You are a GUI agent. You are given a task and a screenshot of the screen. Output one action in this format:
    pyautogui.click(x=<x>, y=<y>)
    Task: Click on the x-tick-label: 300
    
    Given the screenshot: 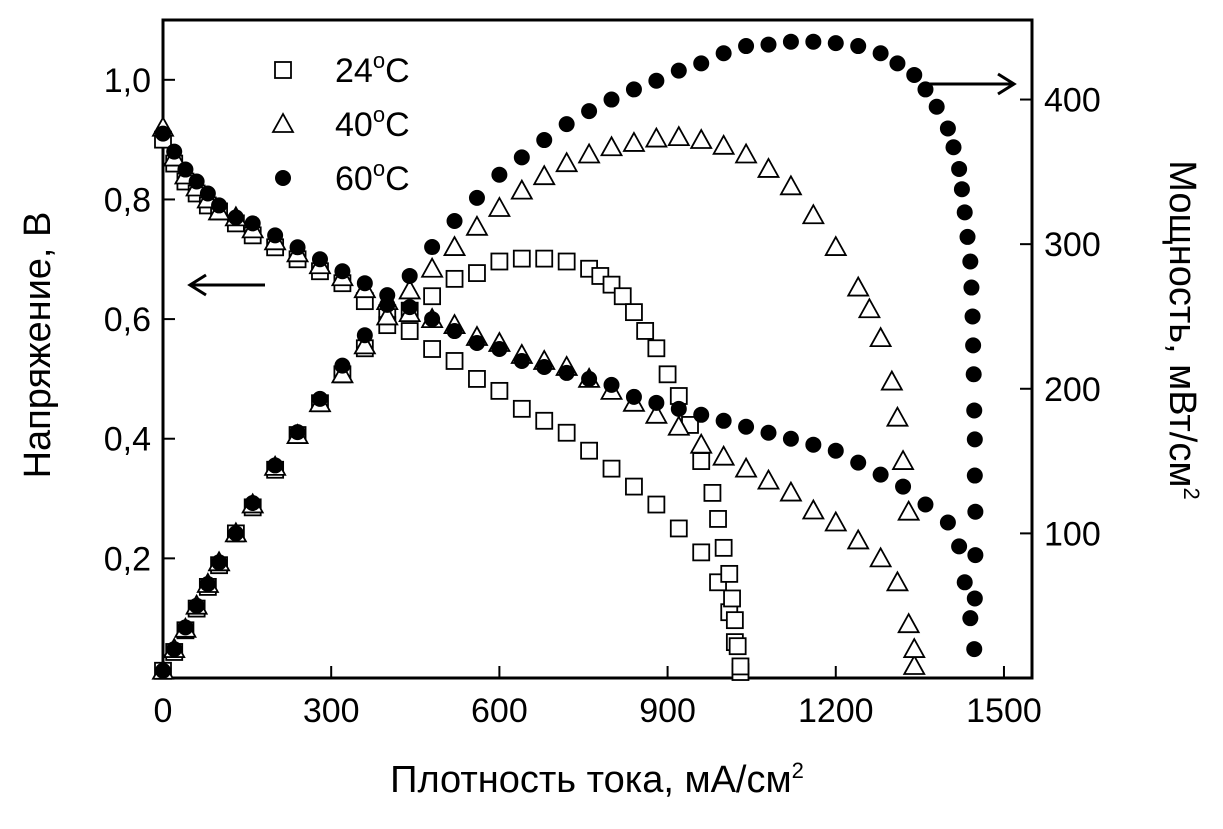 What is the action you would take?
    pyautogui.click(x=331, y=711)
    